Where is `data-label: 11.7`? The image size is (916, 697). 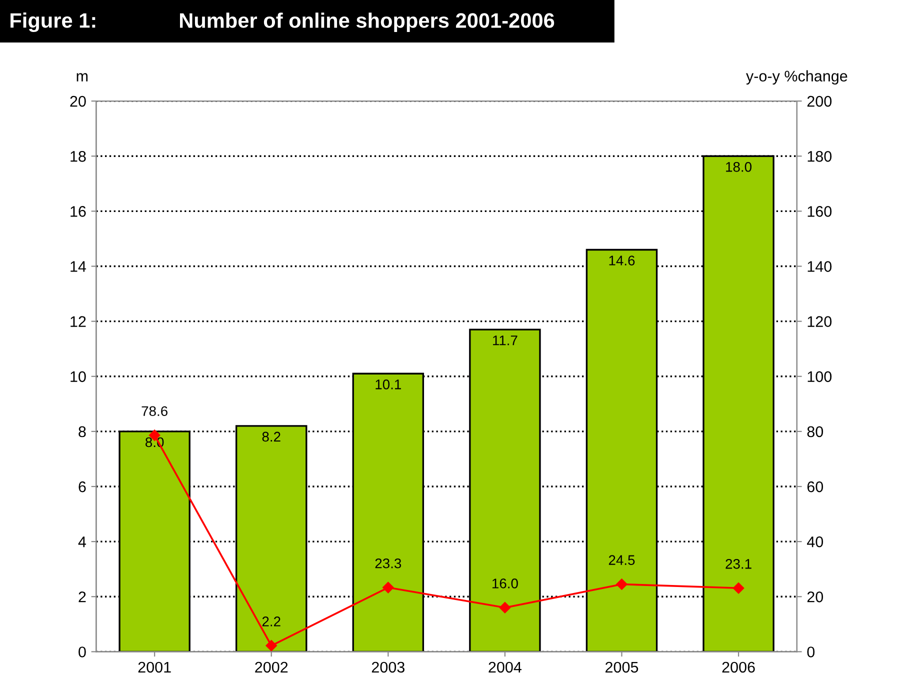 data-label: 11.7 is located at coordinates (505, 341).